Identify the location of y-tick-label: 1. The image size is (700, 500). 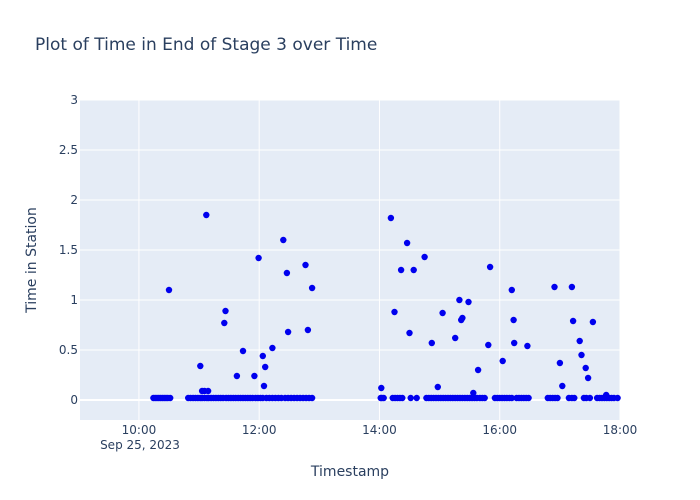
(74, 300).